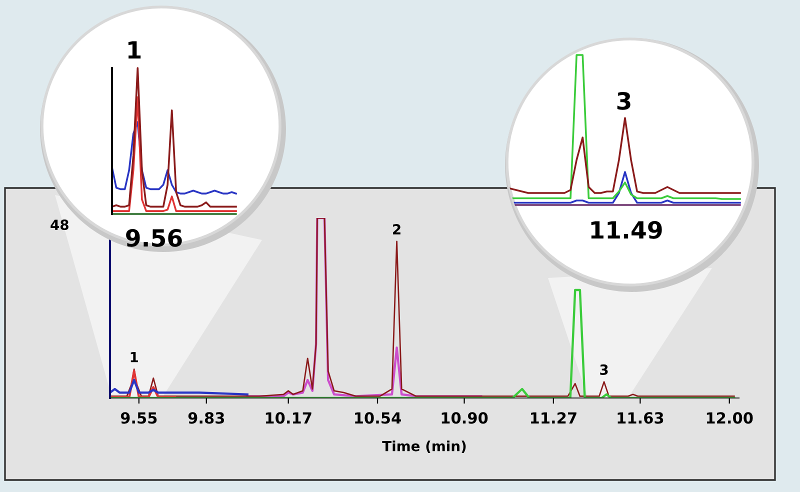  What do you see at coordinates (138, 418) in the screenshot?
I see `x-tick-label: 9.55` at bounding box center [138, 418].